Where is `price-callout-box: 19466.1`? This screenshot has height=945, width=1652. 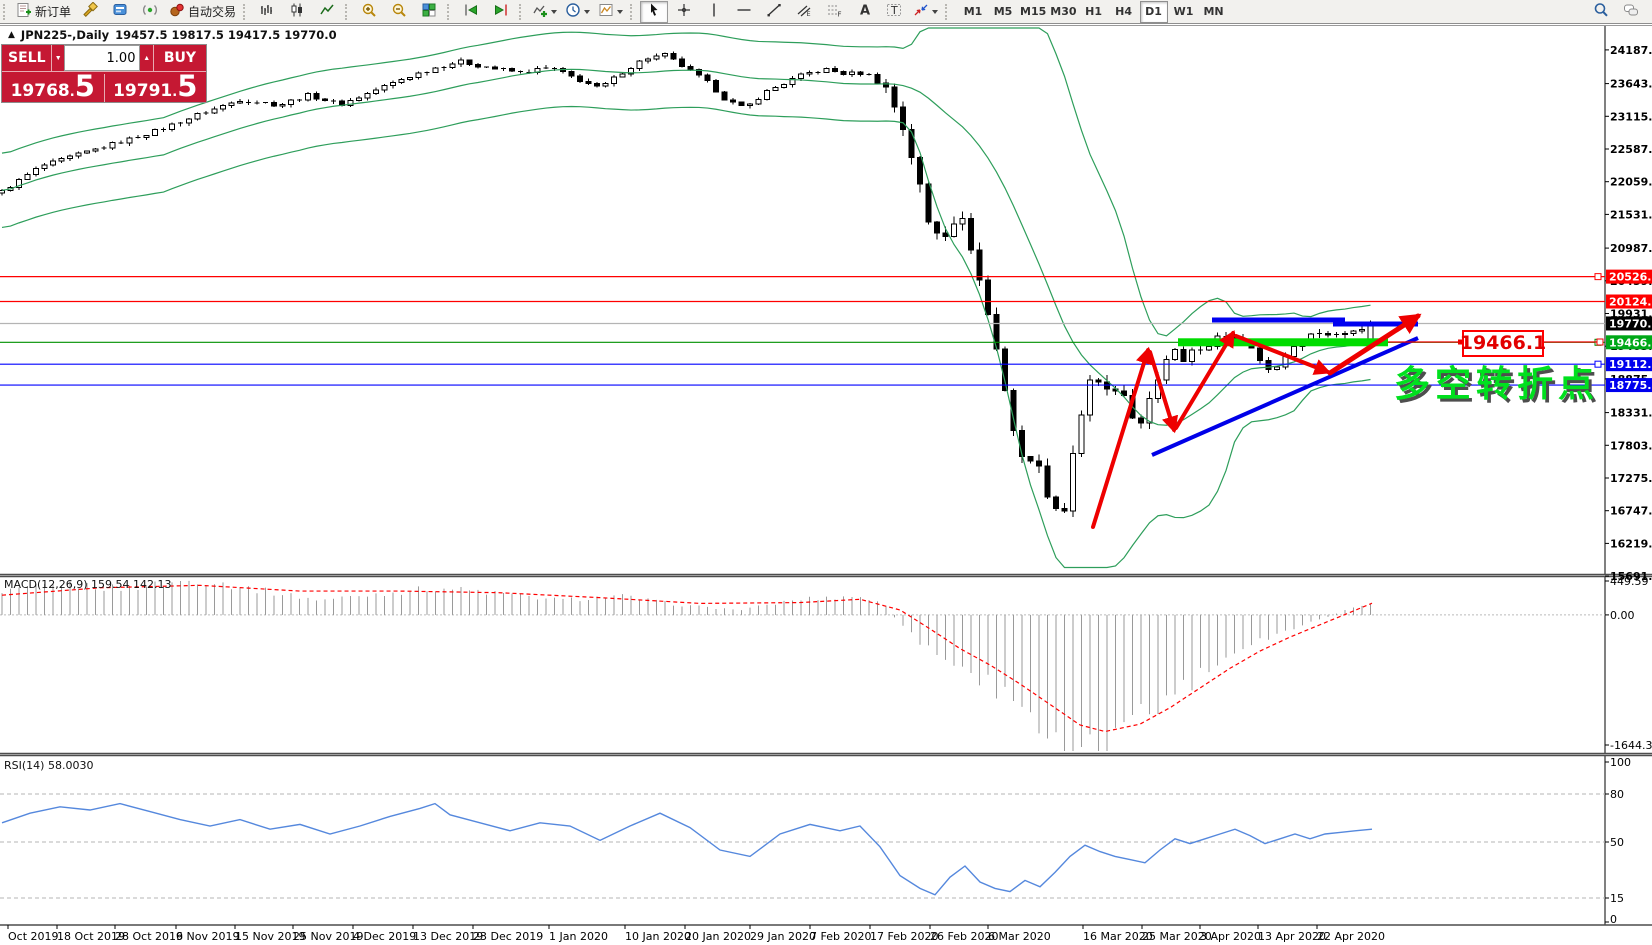 price-callout-box: 19466.1 is located at coordinates (1503, 343).